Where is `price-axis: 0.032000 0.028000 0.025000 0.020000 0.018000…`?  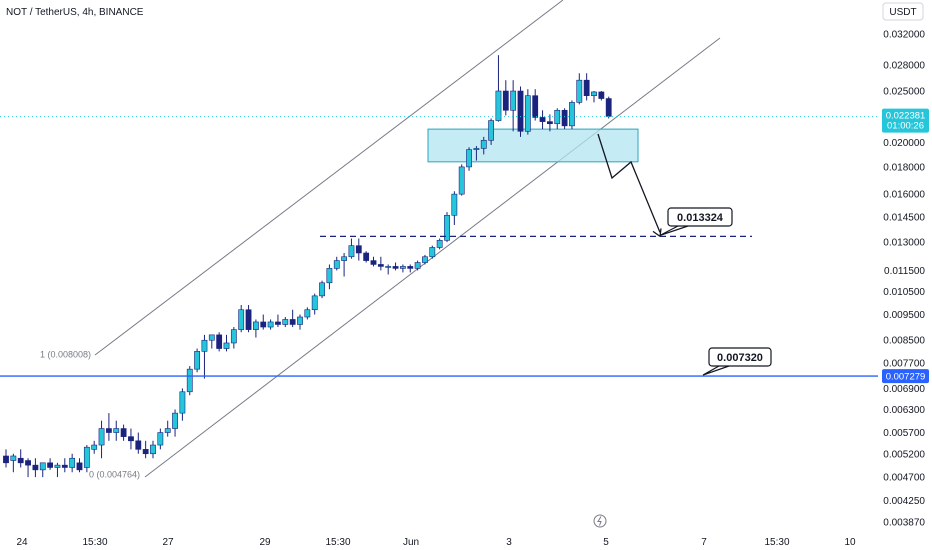 price-axis: 0.032000 0.028000 0.025000 0.020000 0.018000… is located at coordinates (905, 279).